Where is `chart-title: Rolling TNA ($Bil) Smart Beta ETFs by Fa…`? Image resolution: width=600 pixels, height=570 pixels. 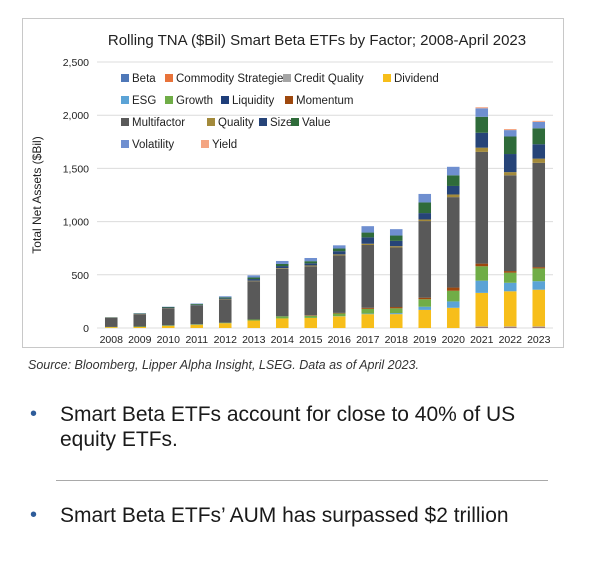 chart-title: Rolling TNA ($Bil) Smart Beta ETFs by Fa… is located at coordinates (317, 40).